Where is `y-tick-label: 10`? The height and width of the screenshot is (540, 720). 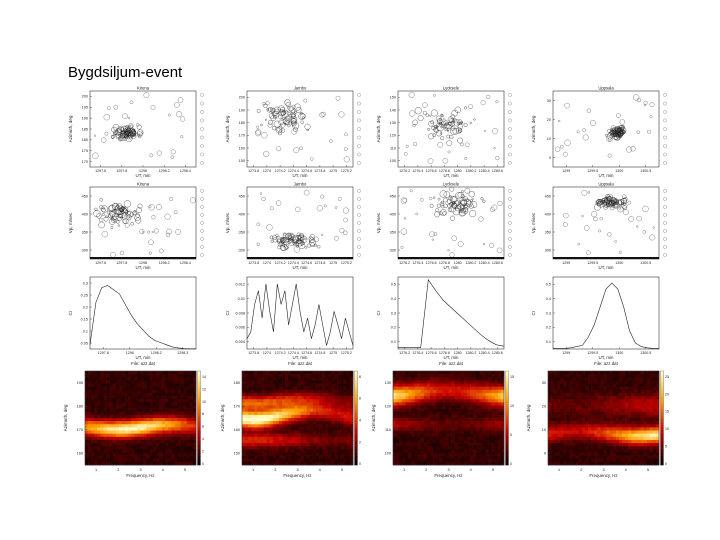
y-tick-label: 10 is located at coordinates (549, 139).